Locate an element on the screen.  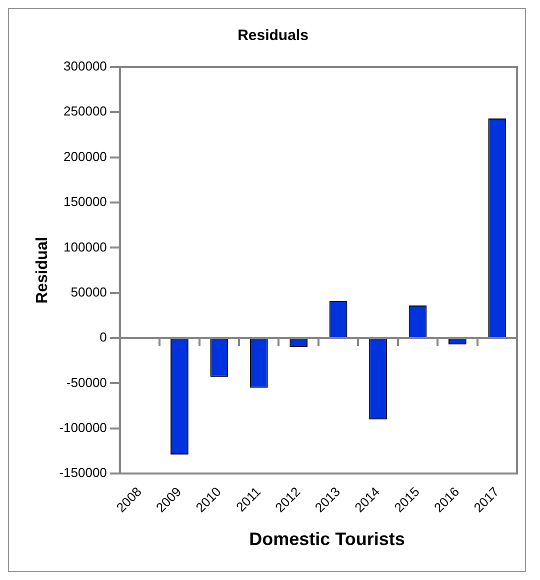
y-tick-label: 0 is located at coordinates (103, 337).